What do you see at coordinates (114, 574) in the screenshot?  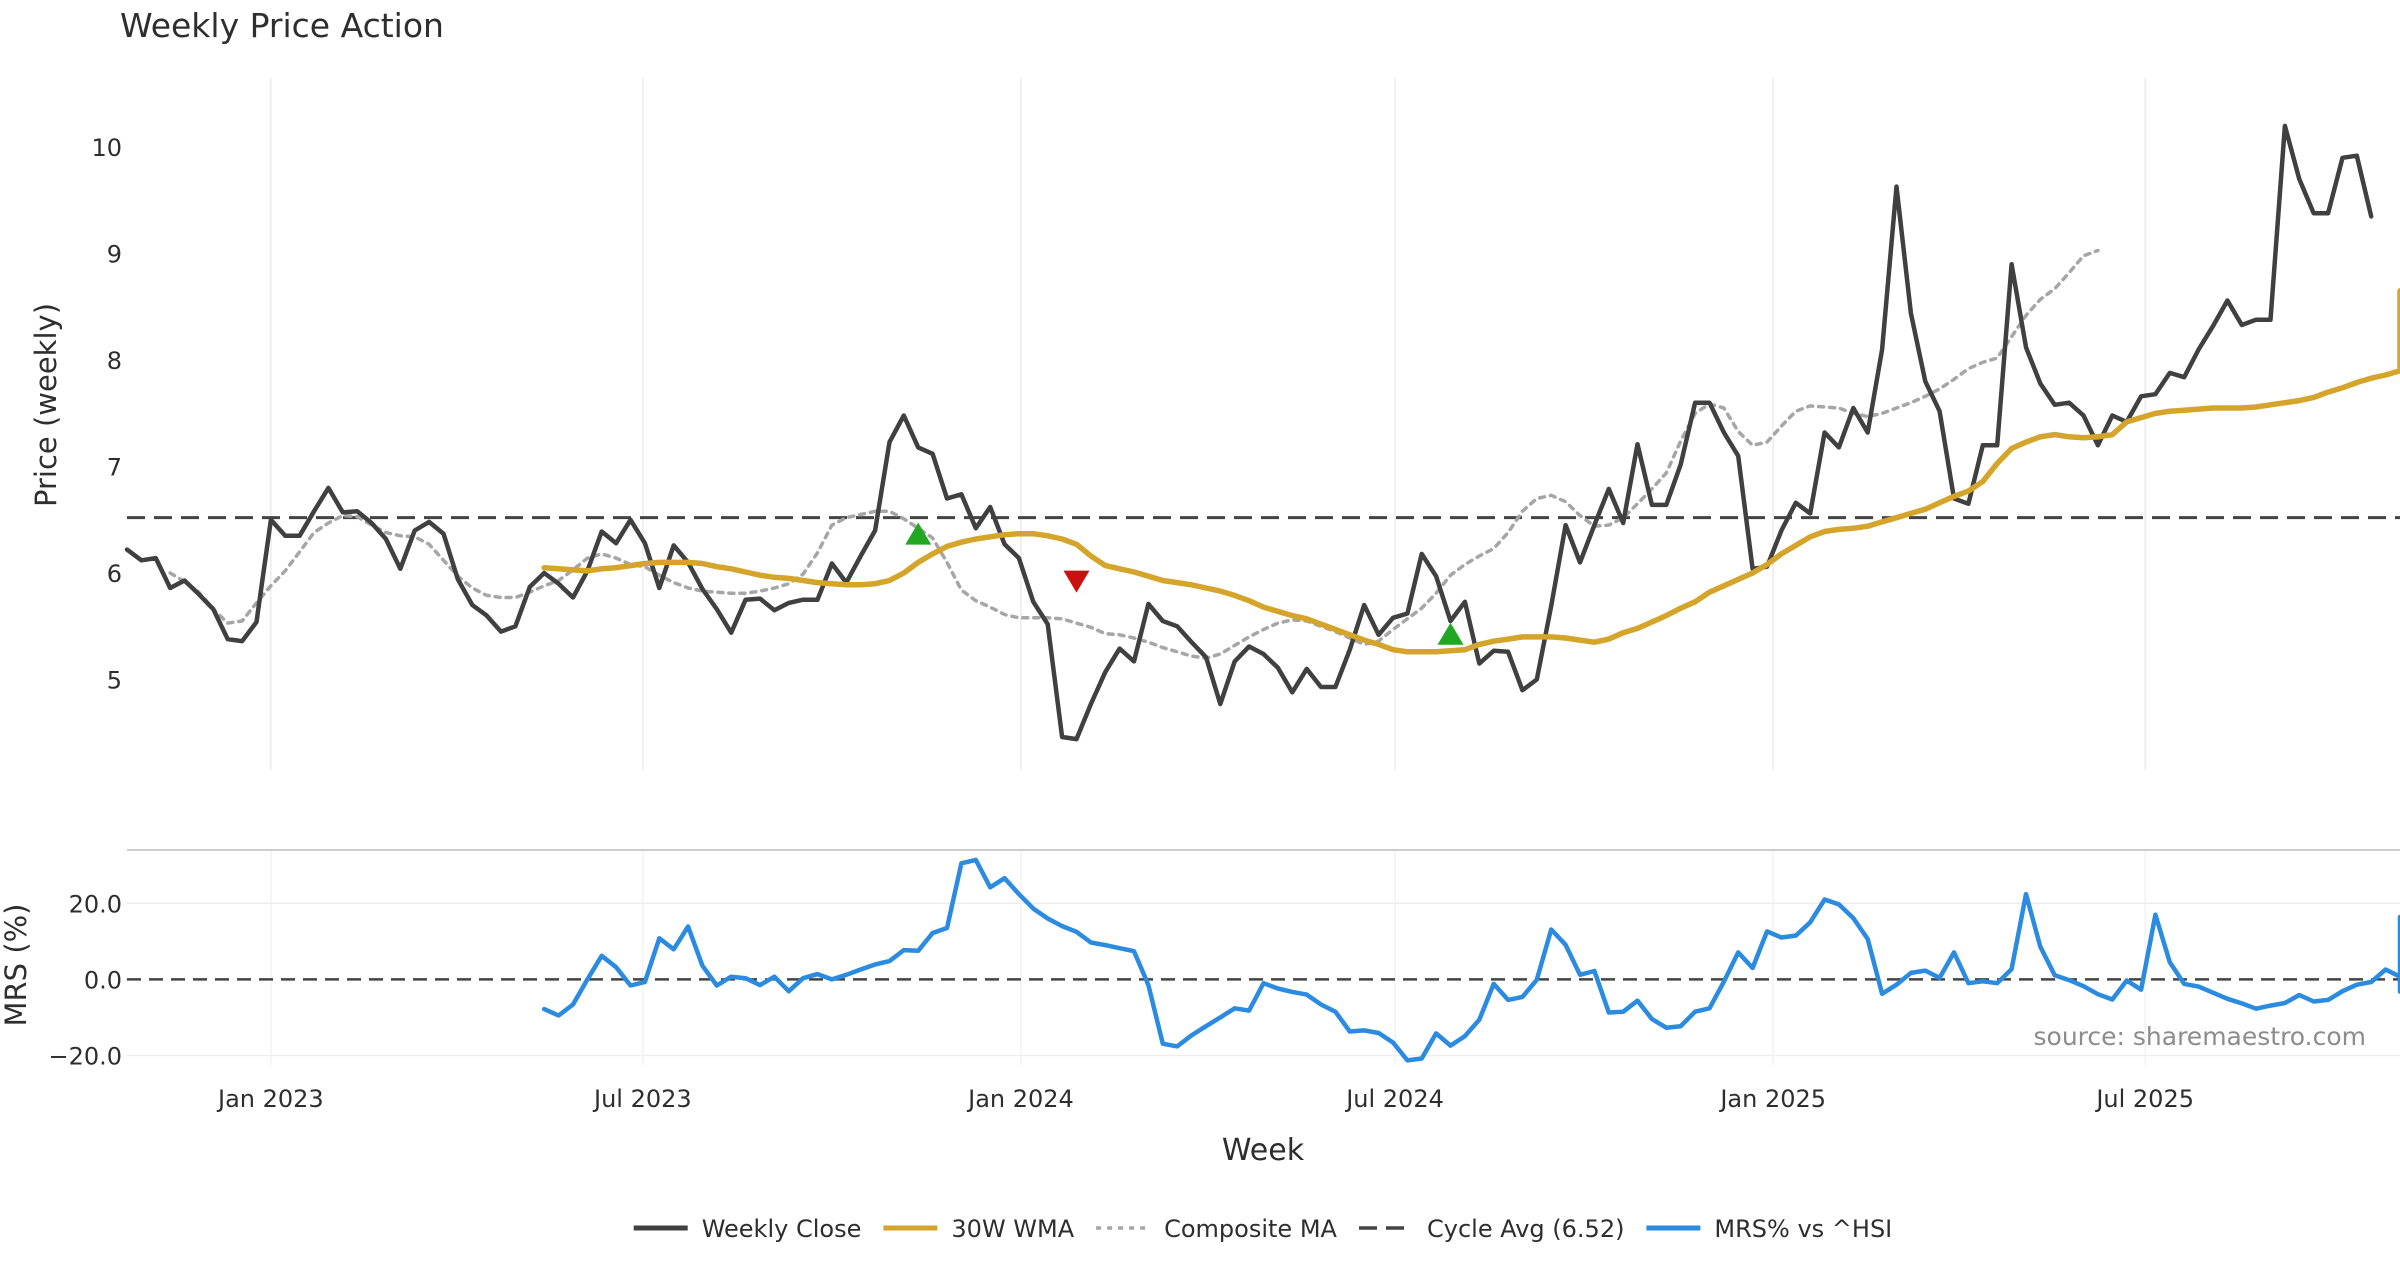 I see `price-y-tick-label: 6` at bounding box center [114, 574].